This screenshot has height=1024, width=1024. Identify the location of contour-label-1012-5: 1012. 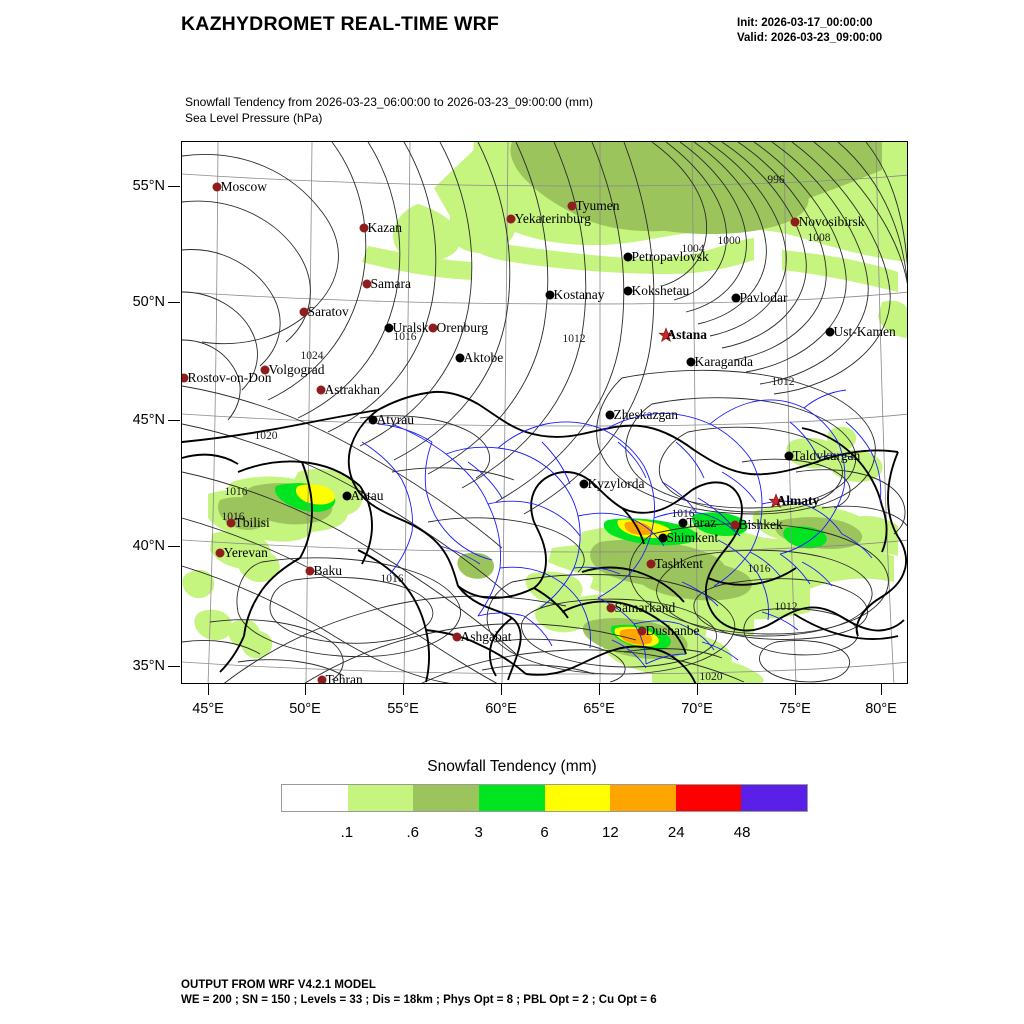
(783, 382).